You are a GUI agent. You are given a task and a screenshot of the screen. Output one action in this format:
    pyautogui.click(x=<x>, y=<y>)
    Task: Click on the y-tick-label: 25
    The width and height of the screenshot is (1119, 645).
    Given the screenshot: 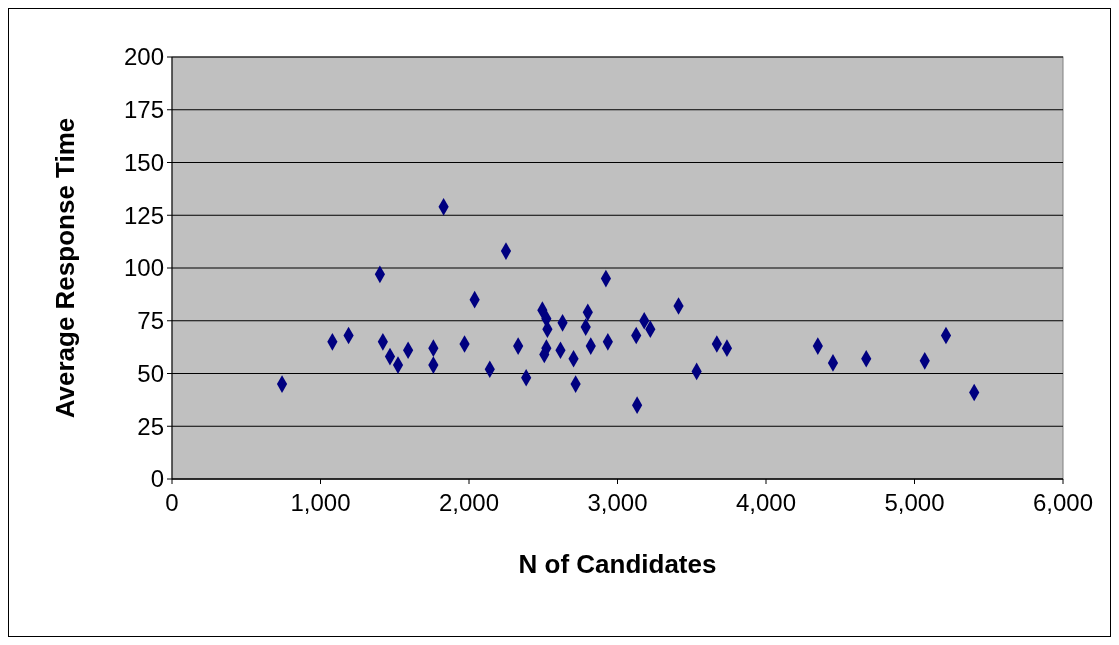 What is the action you would take?
    pyautogui.click(x=150, y=426)
    